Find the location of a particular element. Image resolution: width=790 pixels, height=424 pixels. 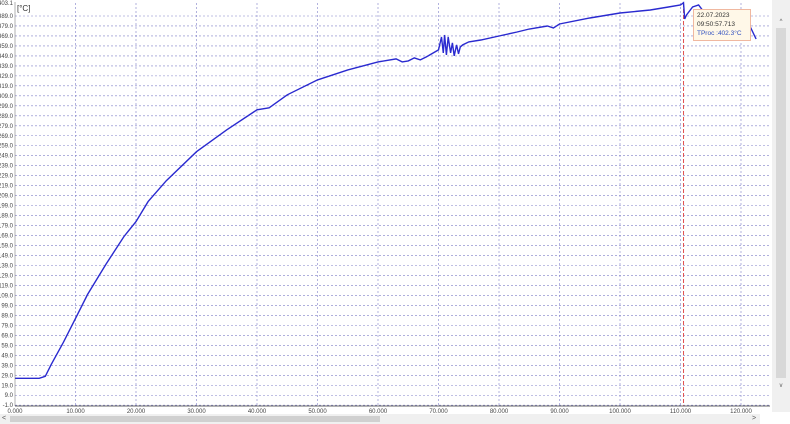

y-tick-label: 169.0 is located at coordinates (7, 237).